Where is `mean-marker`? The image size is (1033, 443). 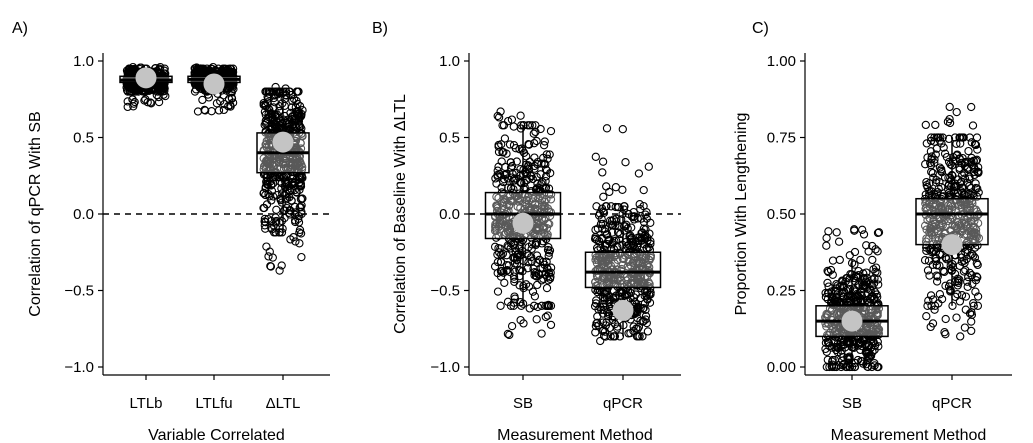
mean-marker is located at coordinates (623, 310).